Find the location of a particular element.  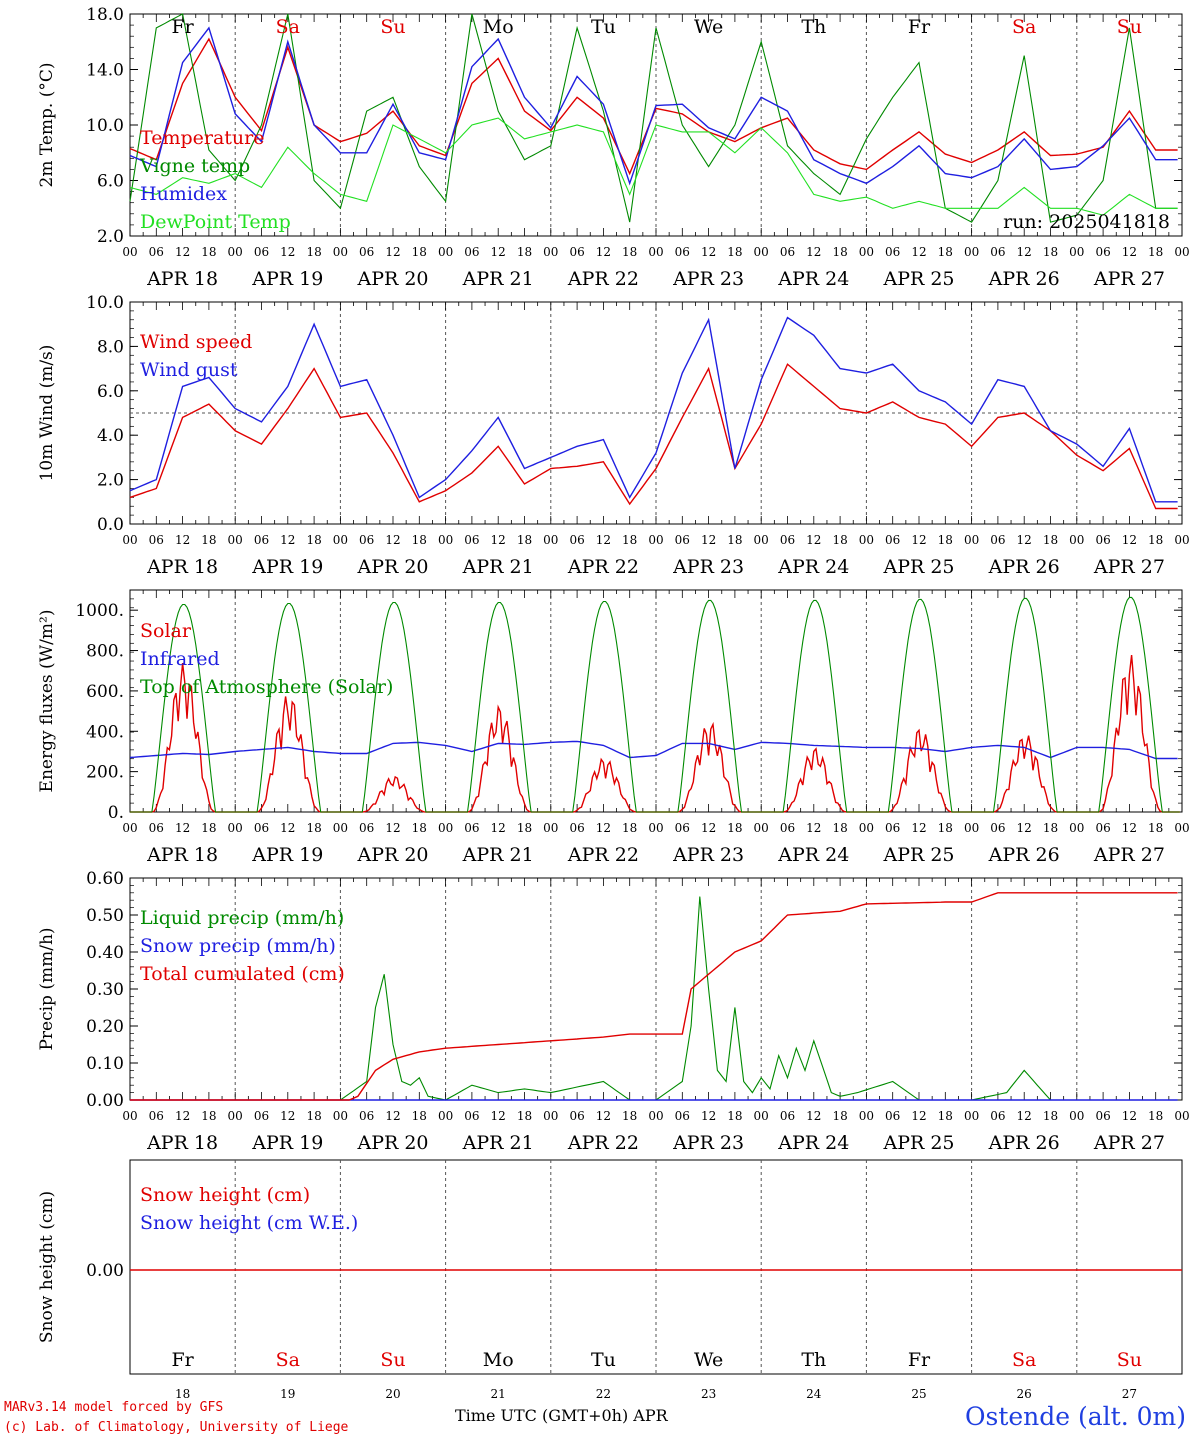

station-name: Ostende (alt. 0m) is located at coordinates (1075, 1416).